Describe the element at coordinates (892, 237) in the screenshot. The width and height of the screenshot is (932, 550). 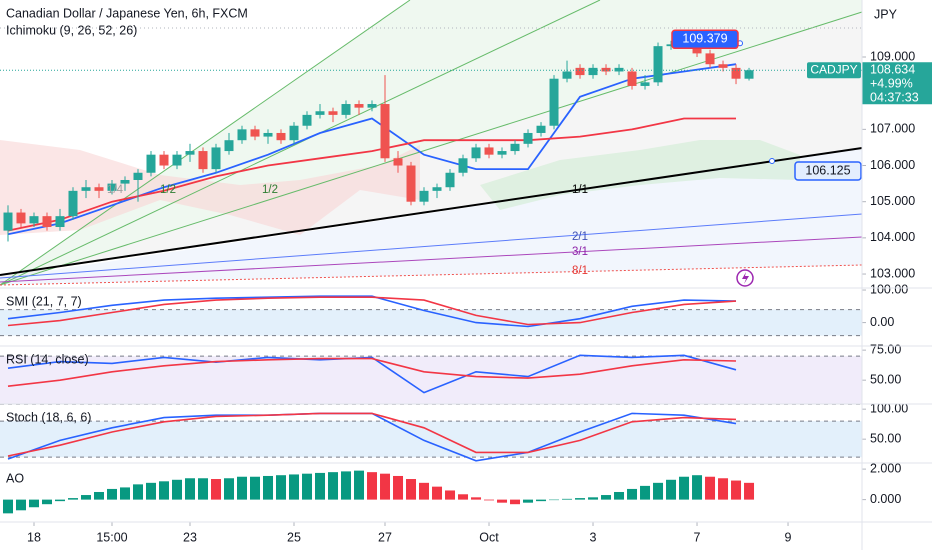
I see `y-tick-label: 104.000` at that location.